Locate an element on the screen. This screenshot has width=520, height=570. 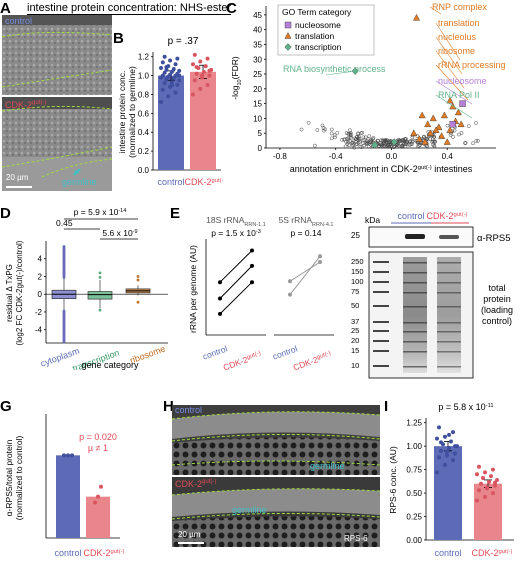
chart-e-point-5s is located at coordinates (290, 281).